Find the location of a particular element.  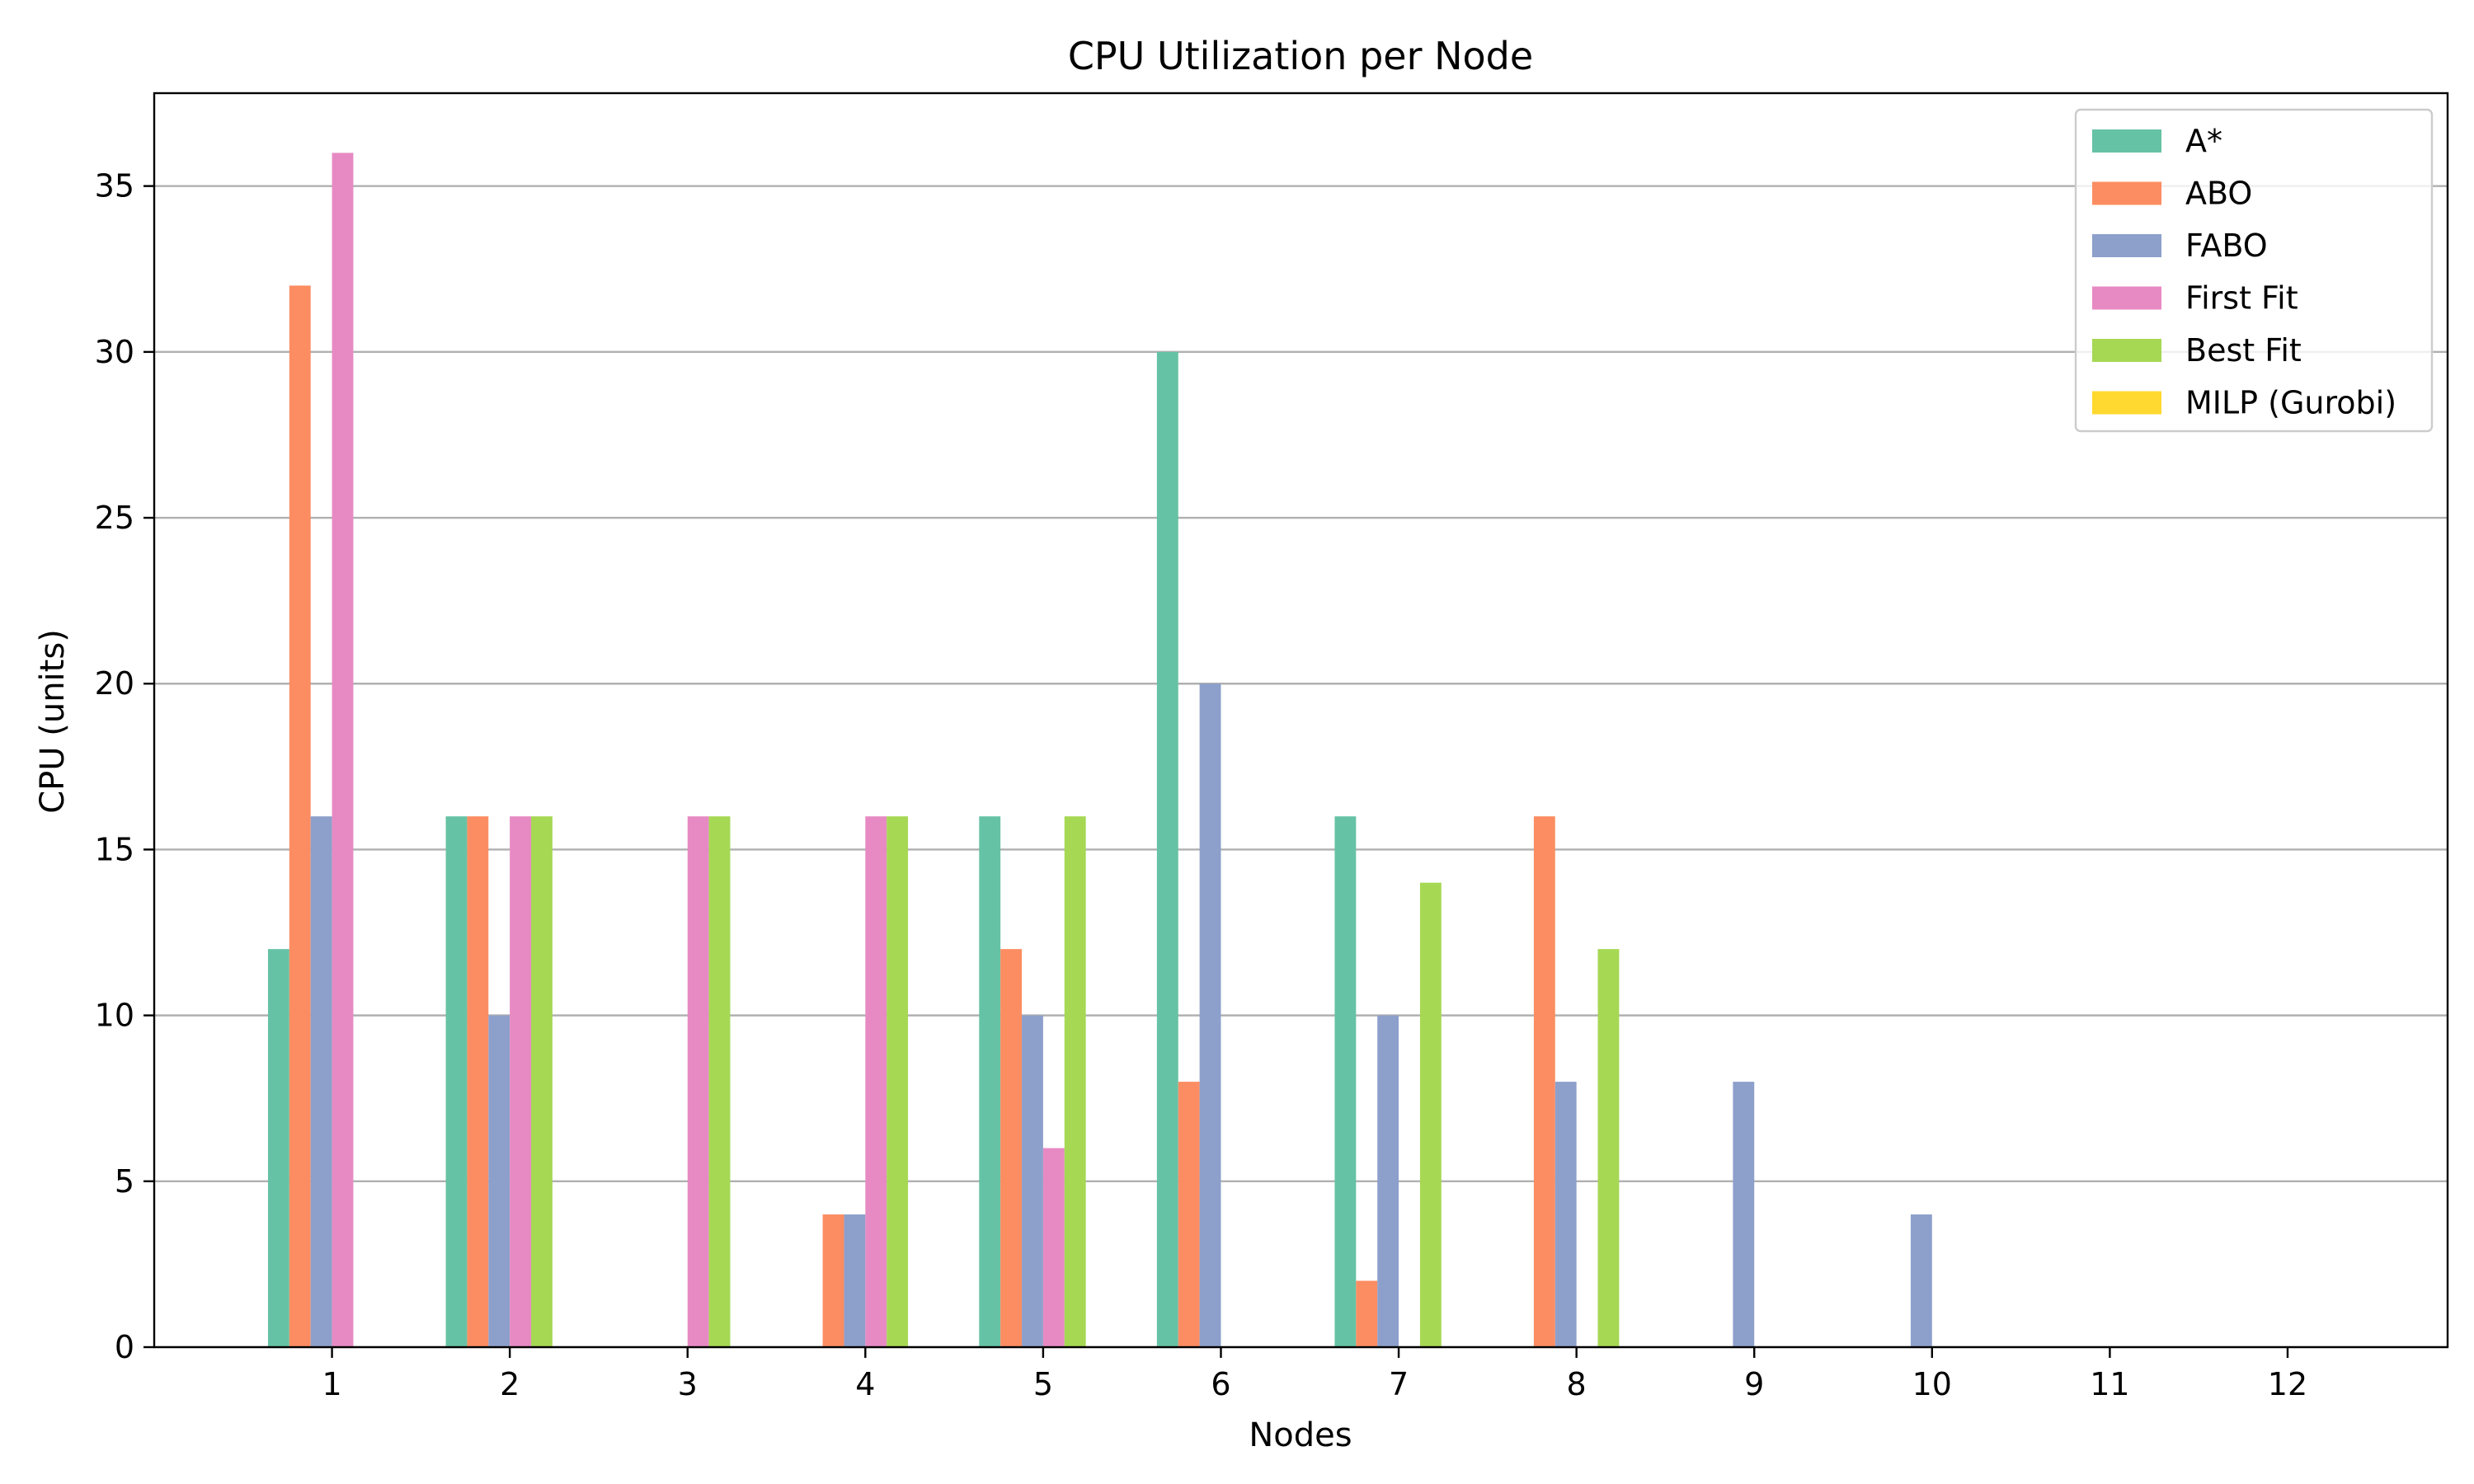

y-tick-label-30: 30 is located at coordinates (114, 352).